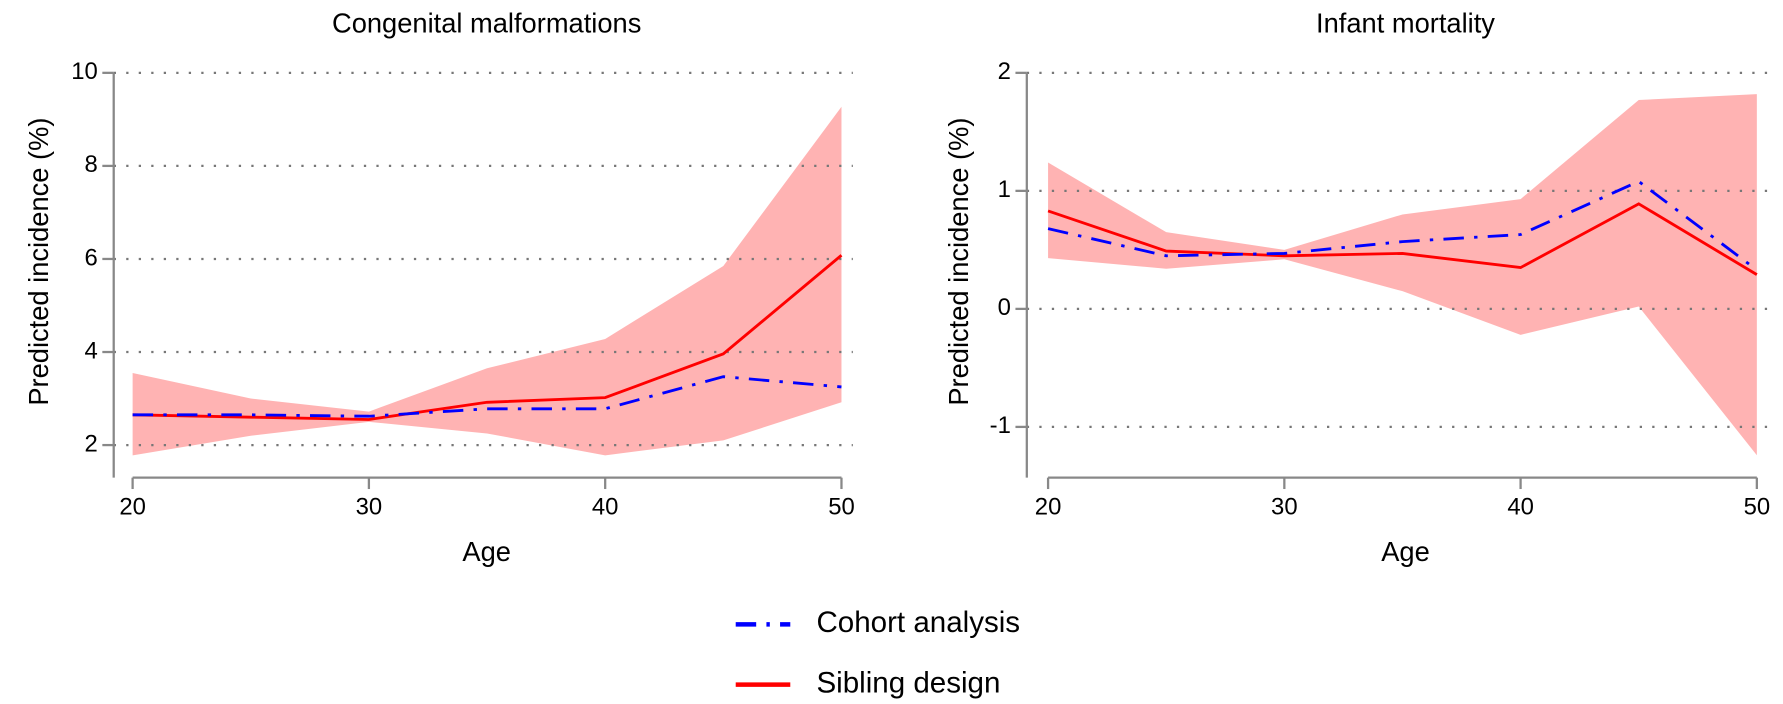 This screenshot has height=704, width=1783. I want to click on legend-label: Cohort analysis, so click(918, 622).